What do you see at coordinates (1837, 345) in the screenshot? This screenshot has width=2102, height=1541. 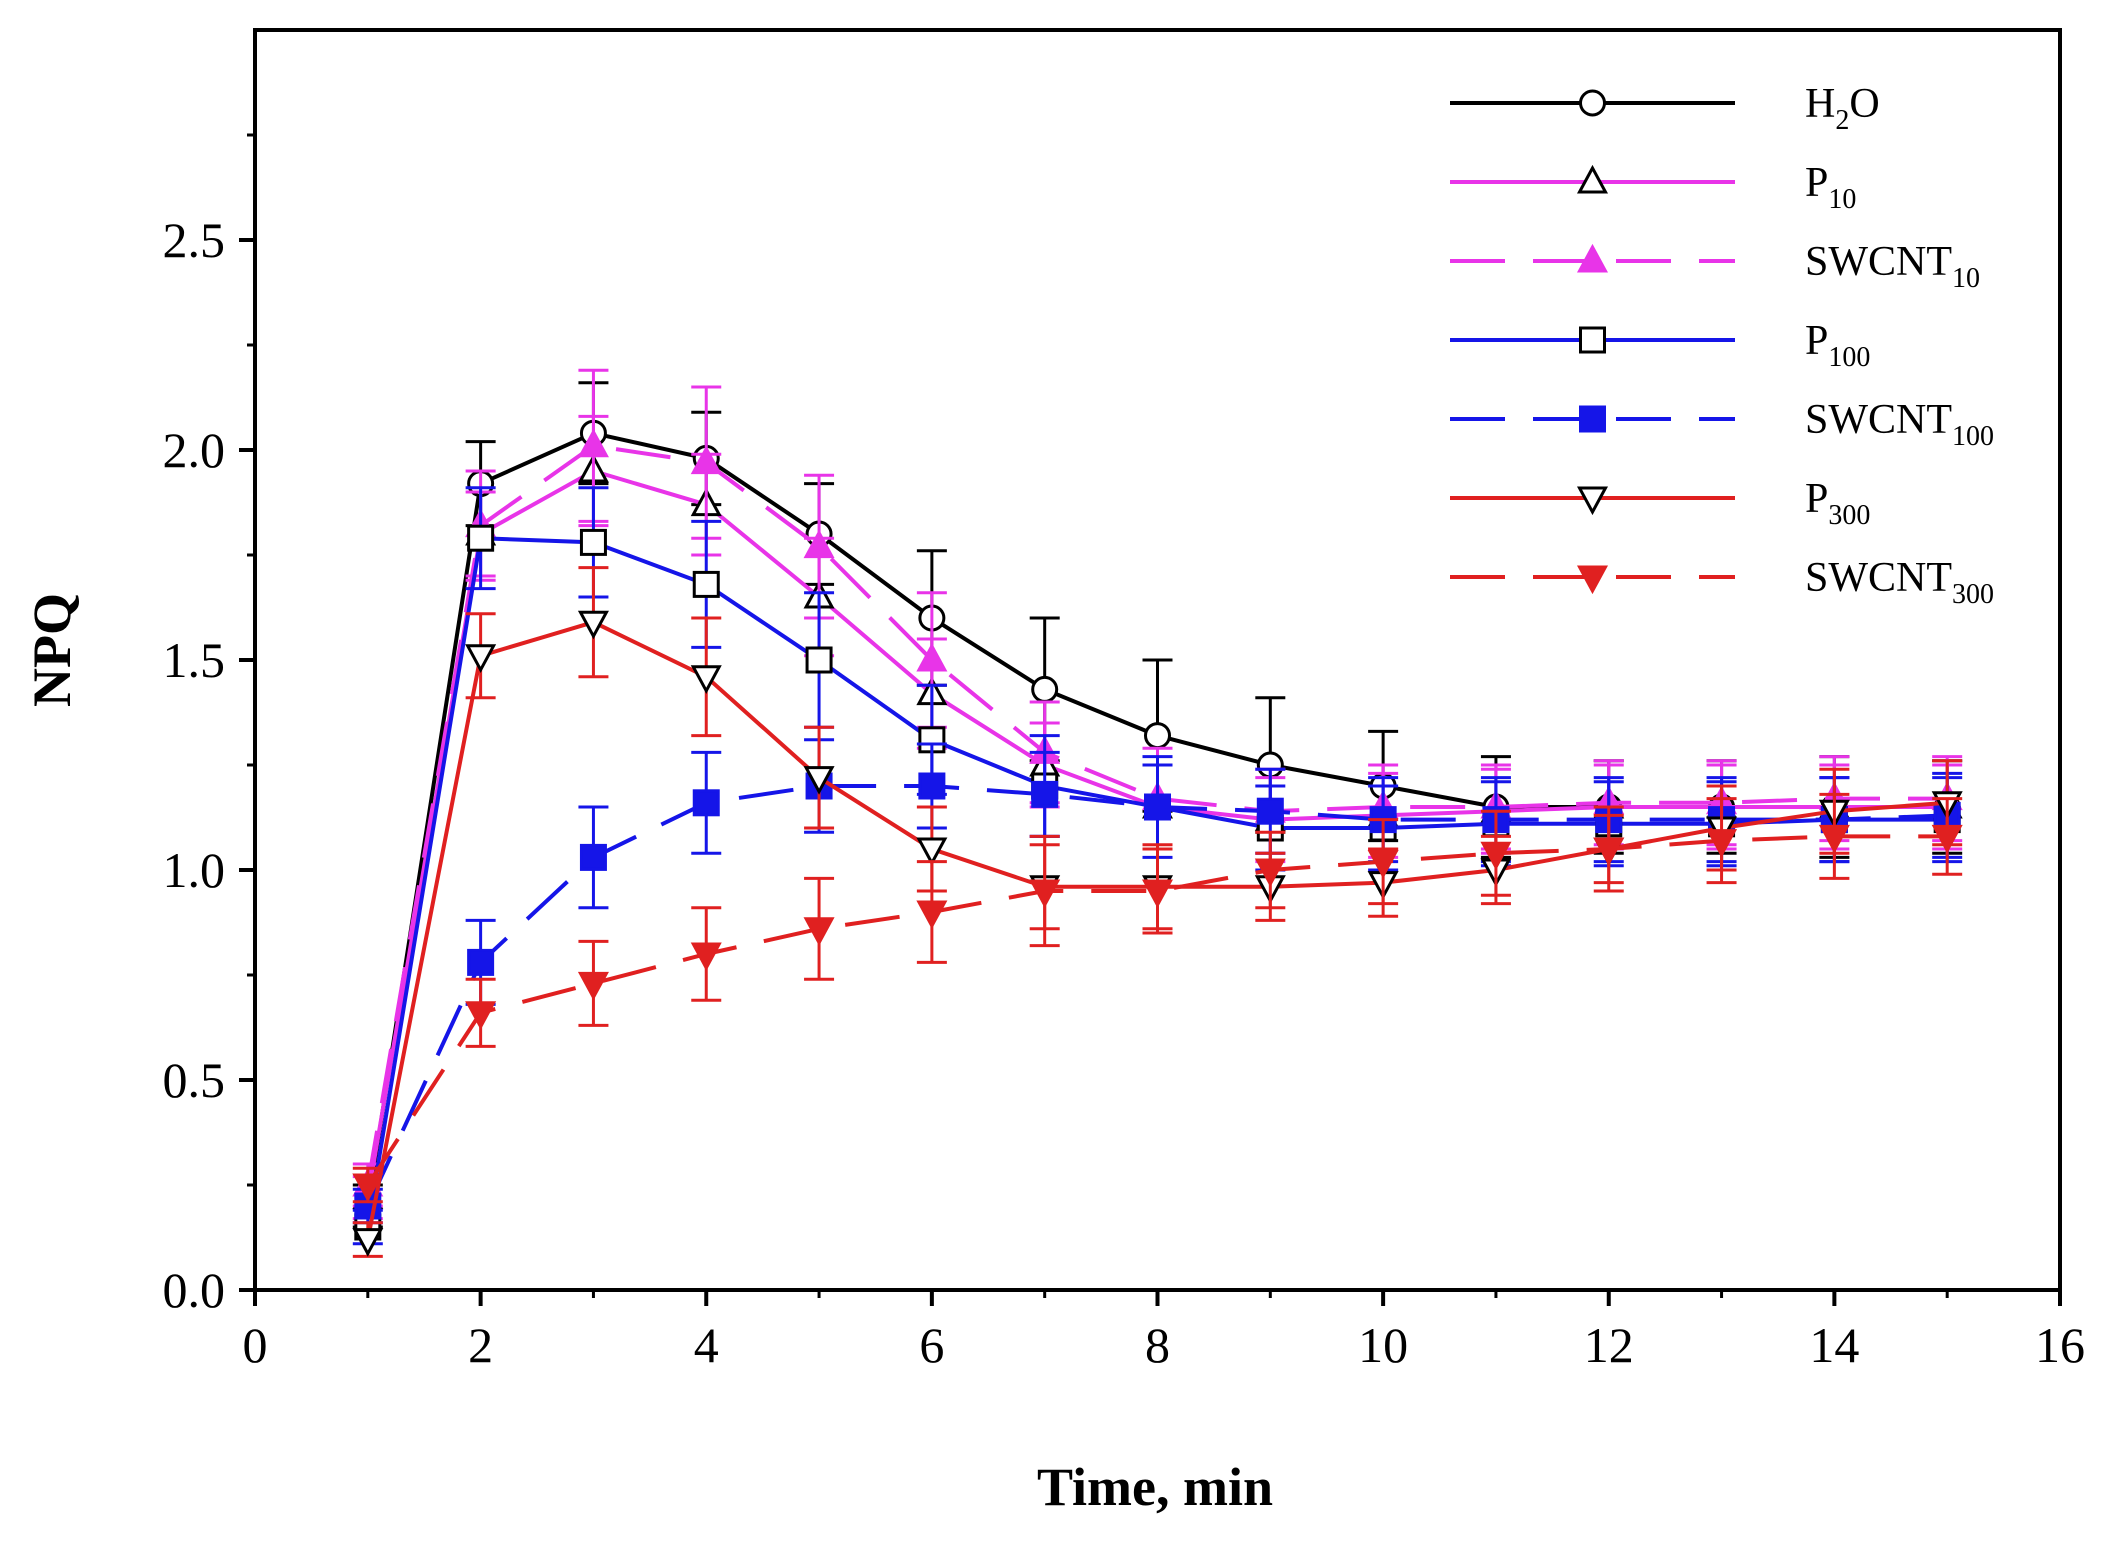 I see `legend-label: P100` at bounding box center [1837, 345].